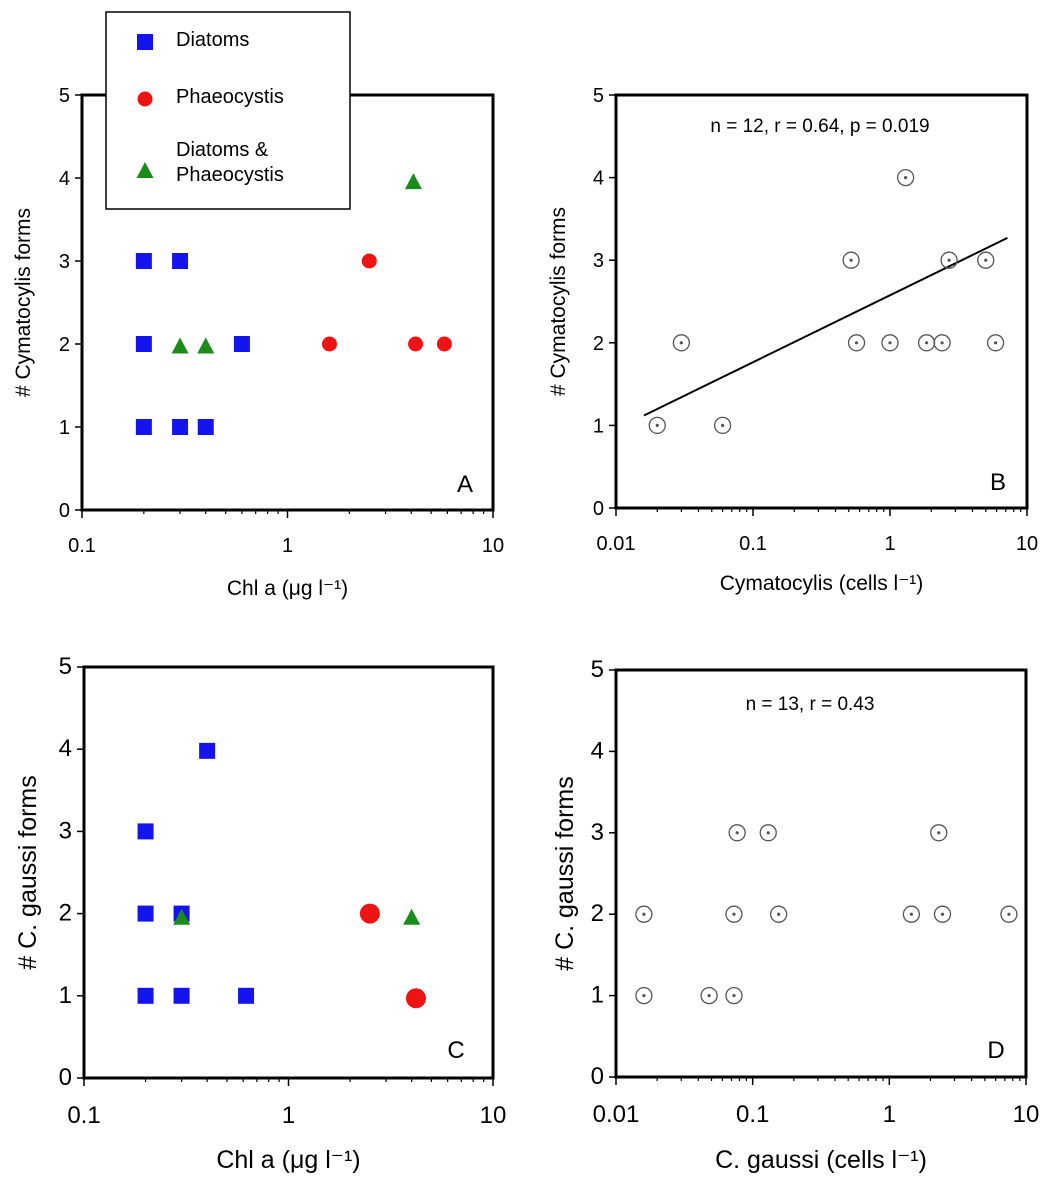  What do you see at coordinates (998, 482) in the screenshot?
I see `panel-letter: B` at bounding box center [998, 482].